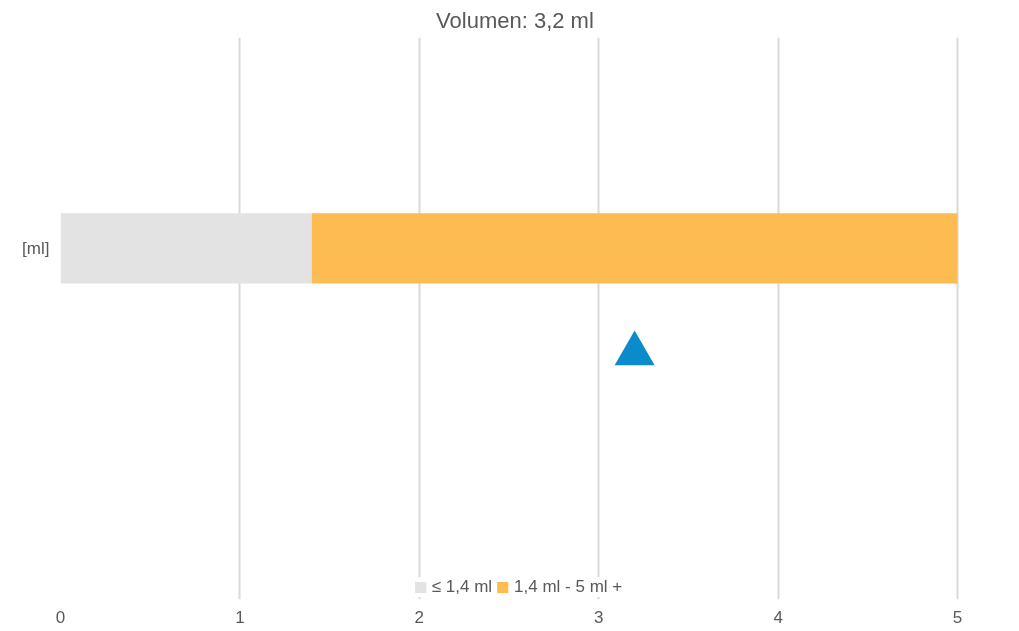 The image size is (1019, 631). What do you see at coordinates (60, 617) in the screenshot?
I see `x-tick-label: 0` at bounding box center [60, 617].